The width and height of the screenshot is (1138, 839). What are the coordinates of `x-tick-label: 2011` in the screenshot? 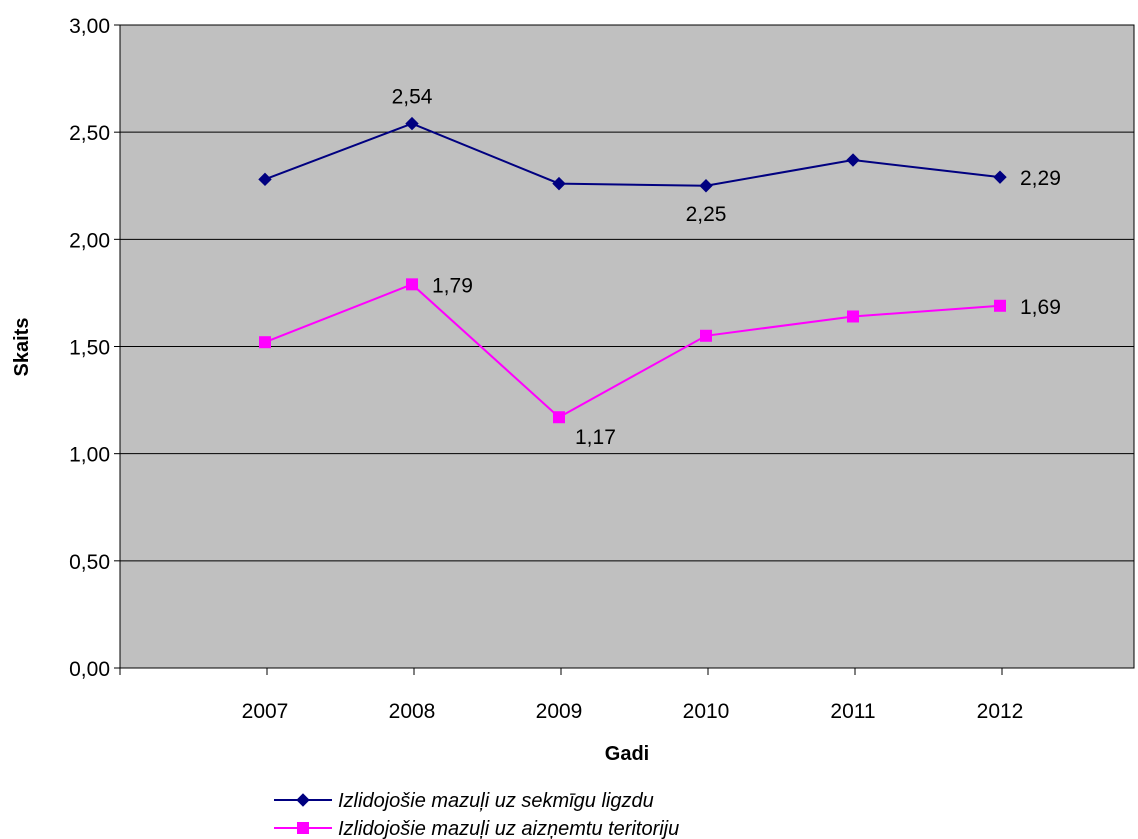 It's located at (852, 711).